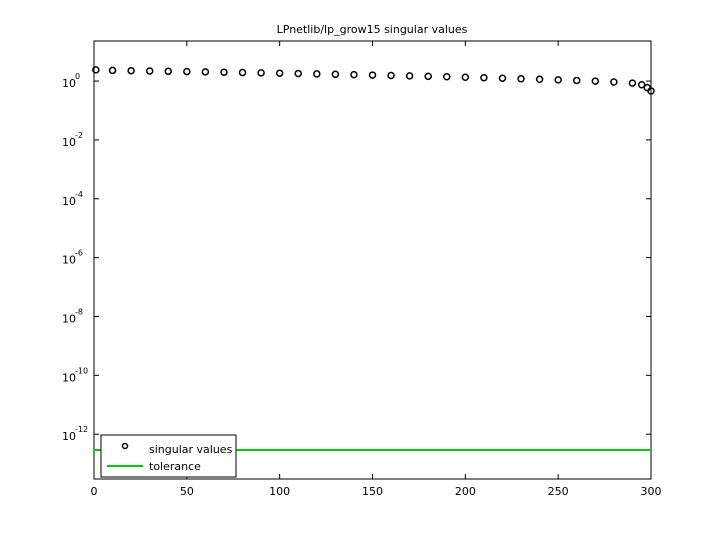 The height and width of the screenshot is (540, 720). What do you see at coordinates (77, 76) in the screenshot?
I see `y-tick-exponent: 0` at bounding box center [77, 76].